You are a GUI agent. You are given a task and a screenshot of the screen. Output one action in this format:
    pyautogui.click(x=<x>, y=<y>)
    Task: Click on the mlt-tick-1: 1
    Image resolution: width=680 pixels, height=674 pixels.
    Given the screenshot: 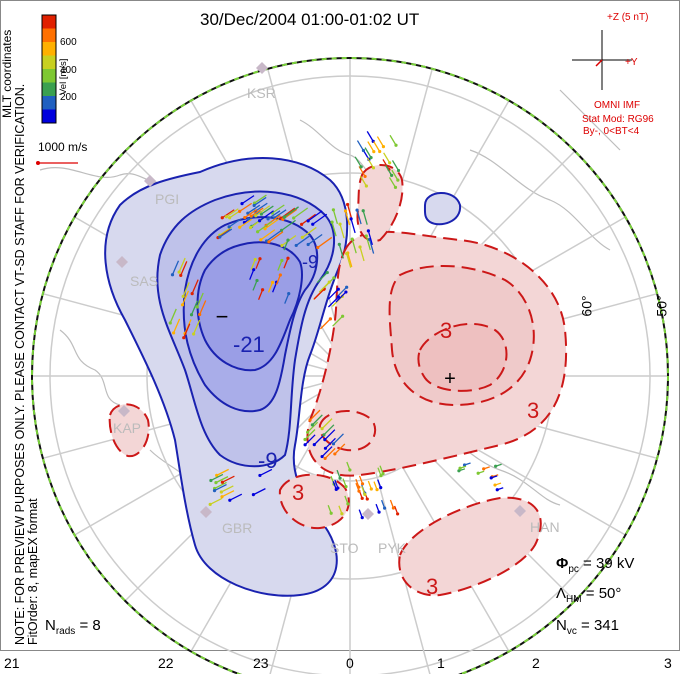 What is the action you would take?
    pyautogui.click(x=441, y=663)
    